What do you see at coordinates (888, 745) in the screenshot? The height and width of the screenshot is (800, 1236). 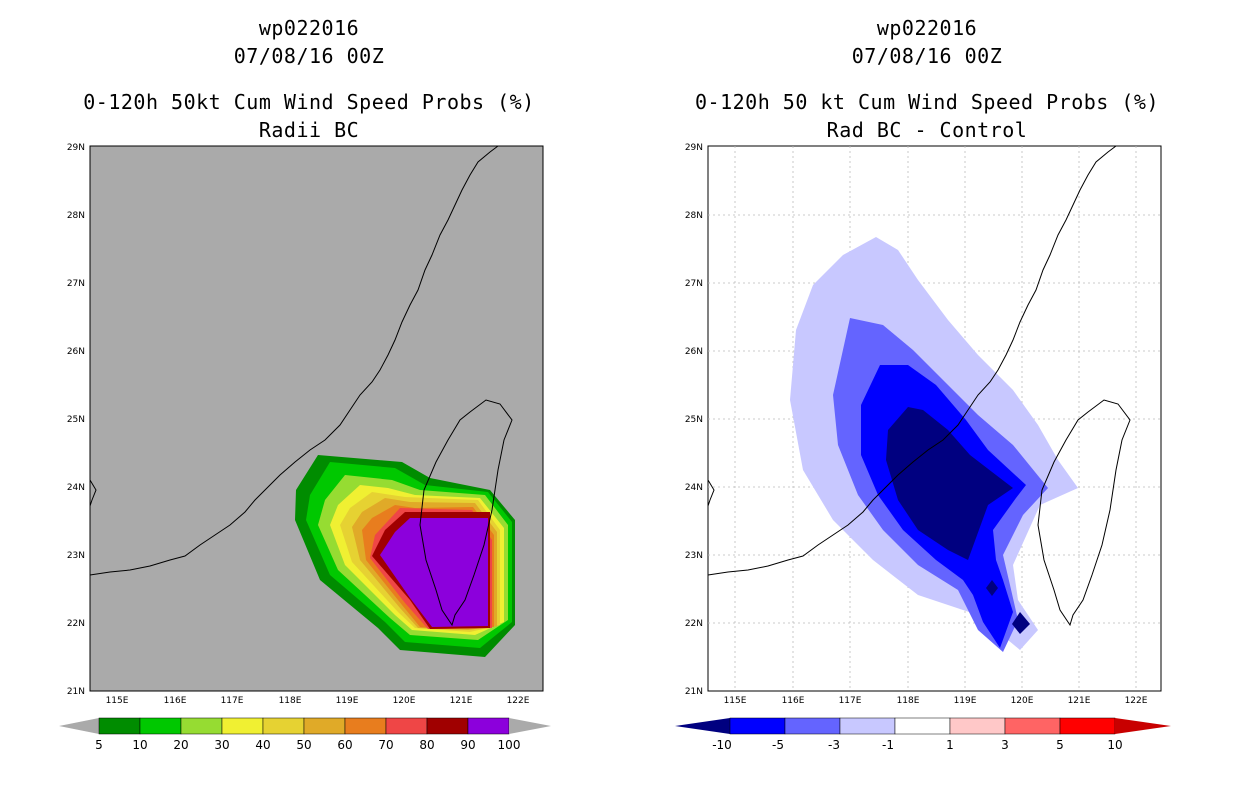 I see `colorbar-label: -1` at bounding box center [888, 745].